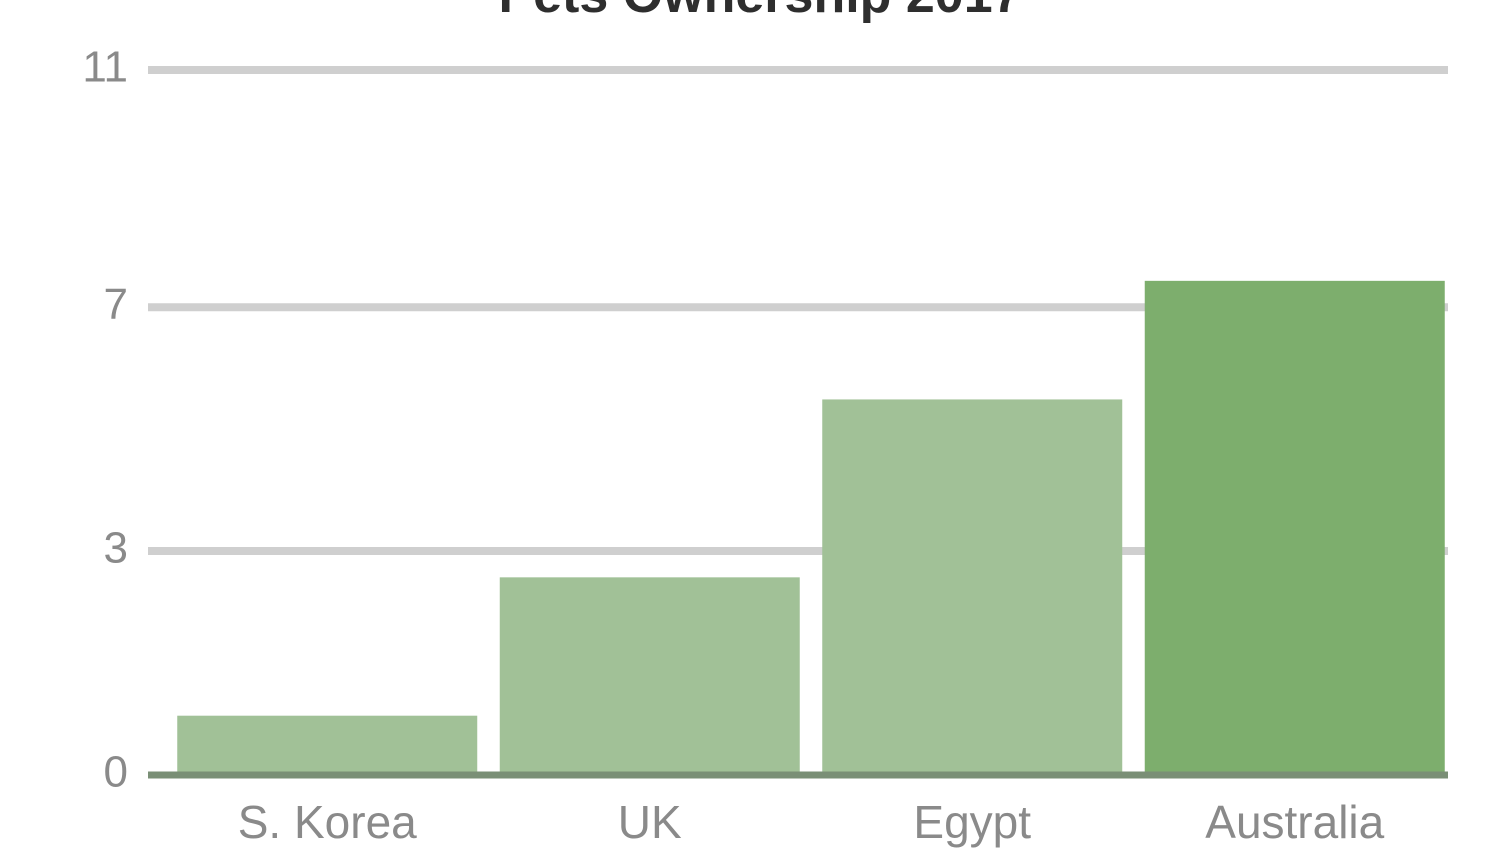 The width and height of the screenshot is (1488, 856). Describe the element at coordinates (649, 676) in the screenshot. I see `bar-uk` at that location.